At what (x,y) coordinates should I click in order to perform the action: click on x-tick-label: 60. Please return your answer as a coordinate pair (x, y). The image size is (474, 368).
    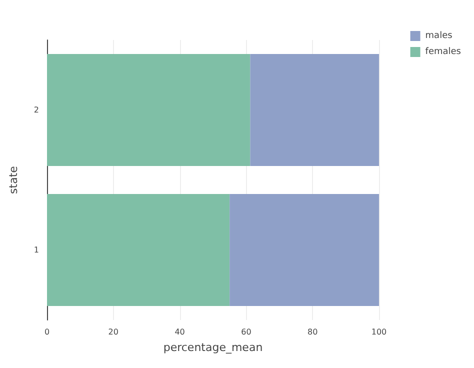
    Looking at the image, I should click on (246, 332).